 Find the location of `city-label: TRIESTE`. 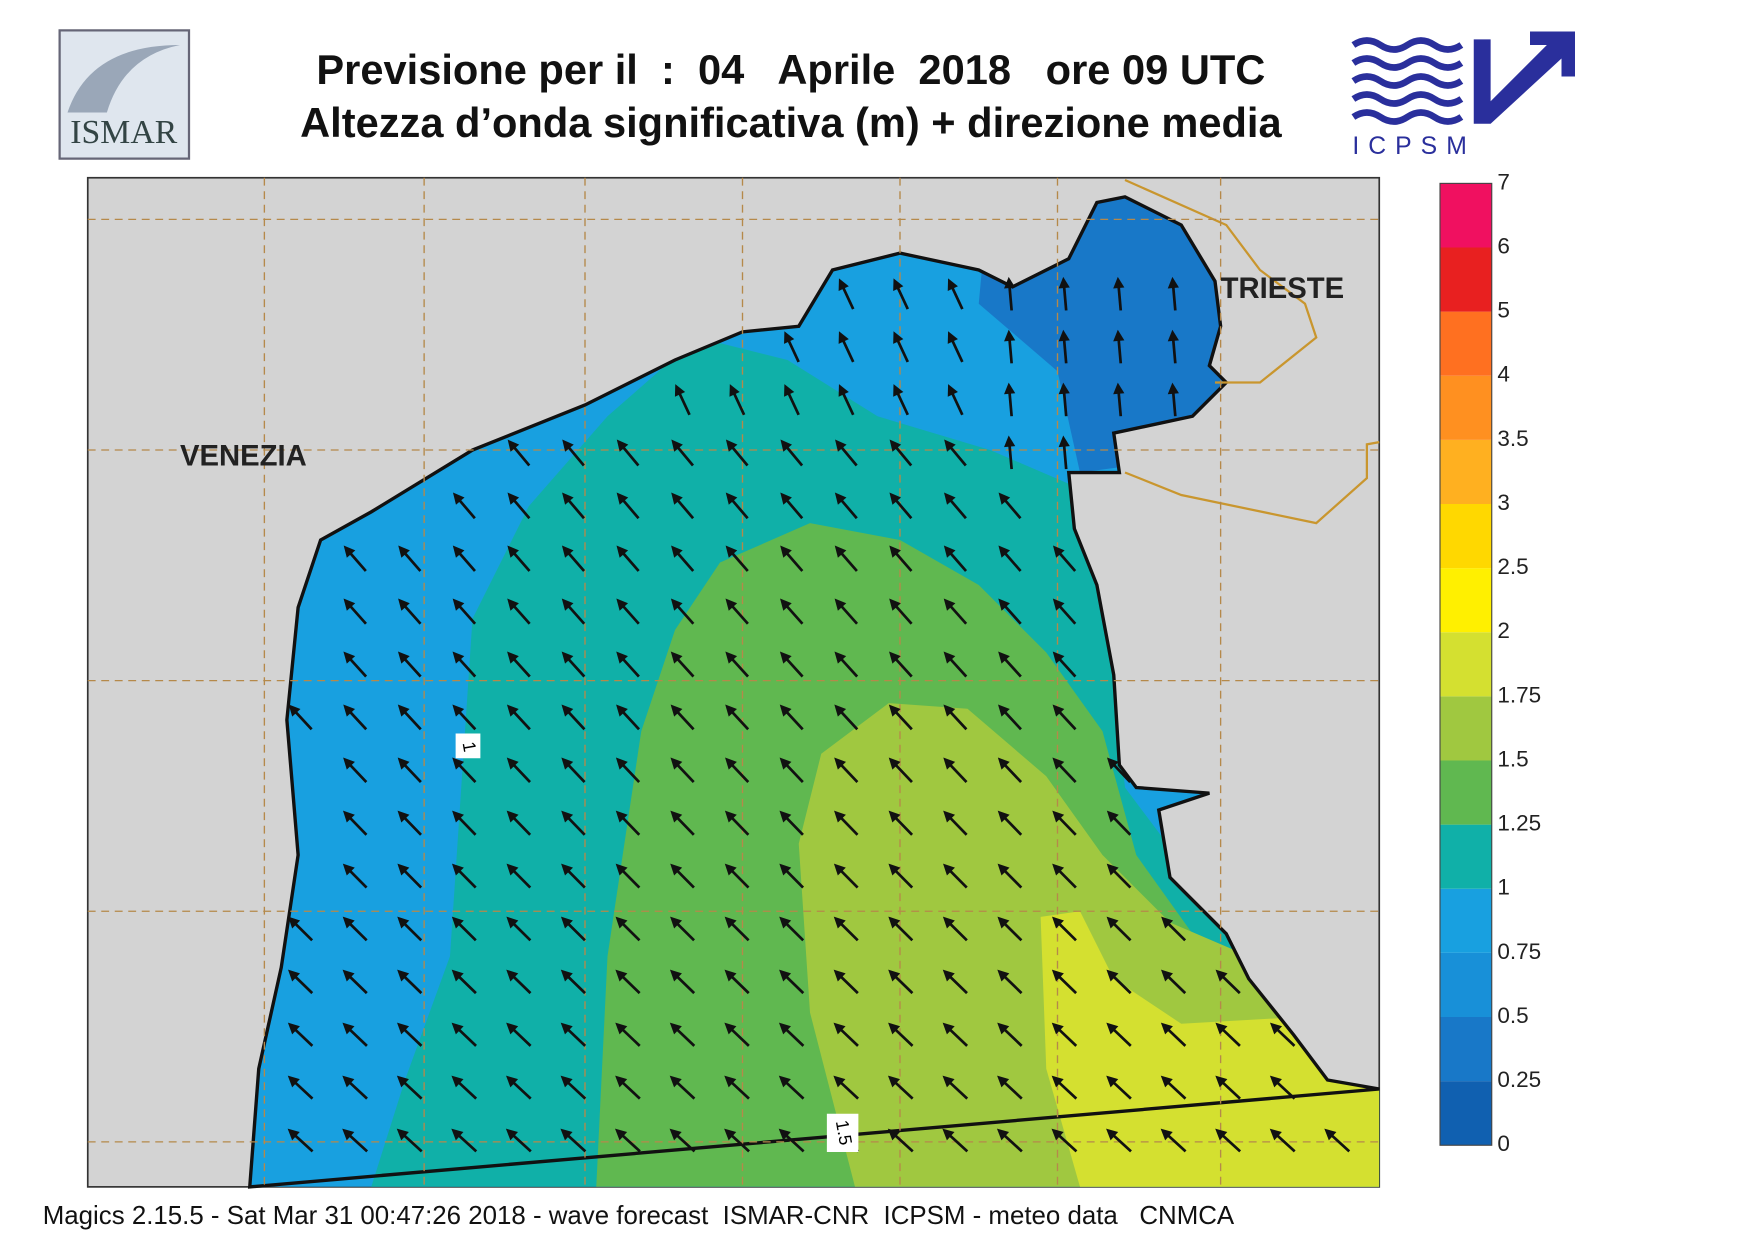

city-label: TRIESTE is located at coordinates (1283, 289).